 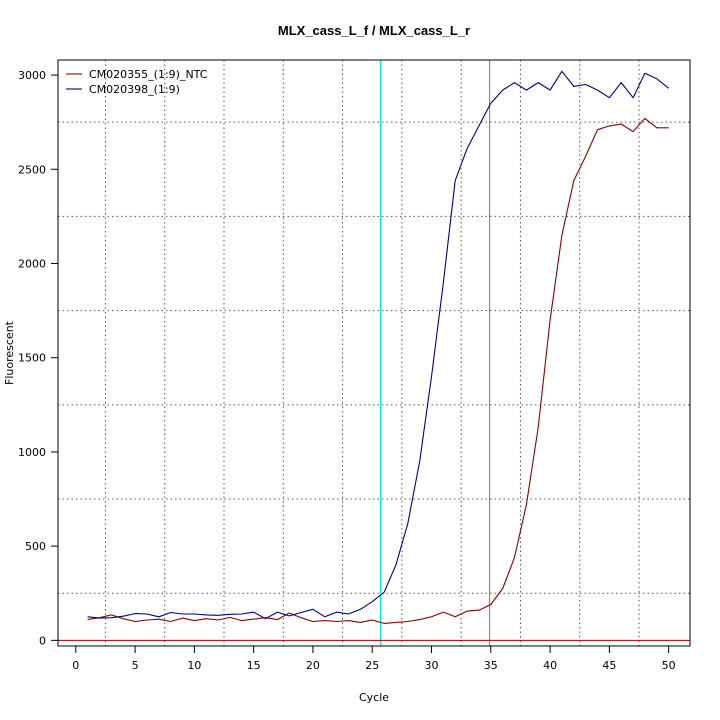 I want to click on y-tick-label: 500, so click(x=35, y=546).